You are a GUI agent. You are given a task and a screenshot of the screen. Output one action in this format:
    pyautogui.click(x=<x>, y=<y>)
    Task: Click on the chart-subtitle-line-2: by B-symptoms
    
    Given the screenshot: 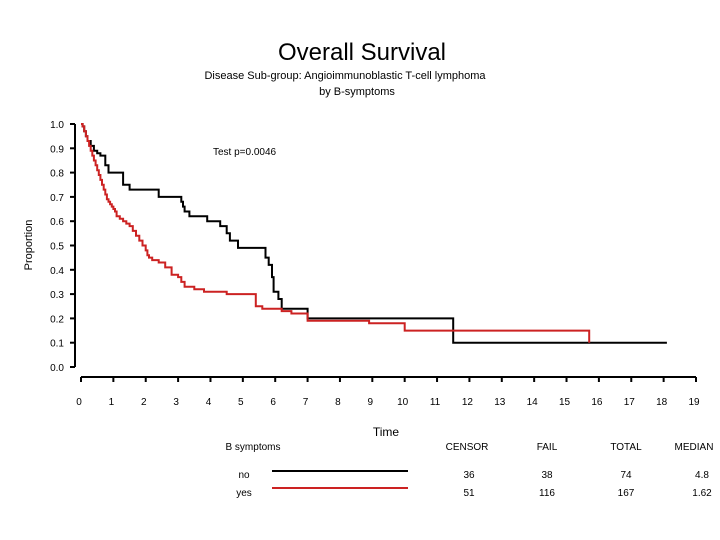 What is the action you would take?
    pyautogui.click(x=357, y=92)
    